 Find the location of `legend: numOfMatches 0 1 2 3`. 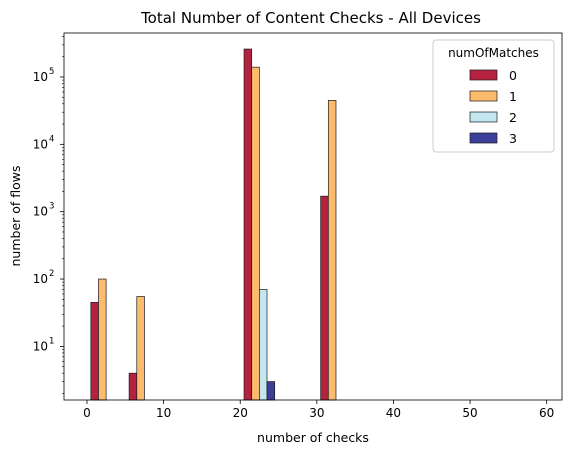

legend: numOfMatches 0 1 2 3 is located at coordinates (493, 96).